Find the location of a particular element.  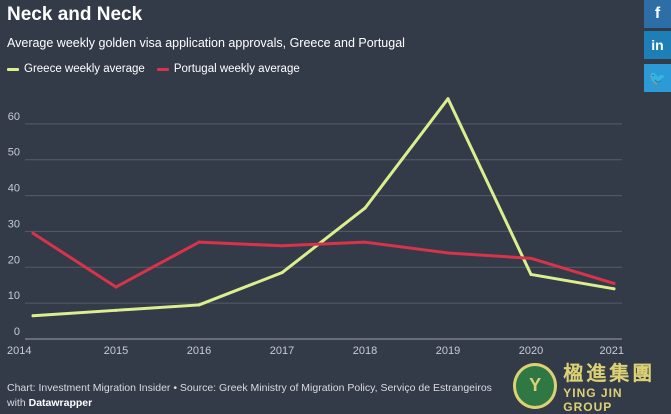

x-tick-label: 2018 is located at coordinates (365, 351).